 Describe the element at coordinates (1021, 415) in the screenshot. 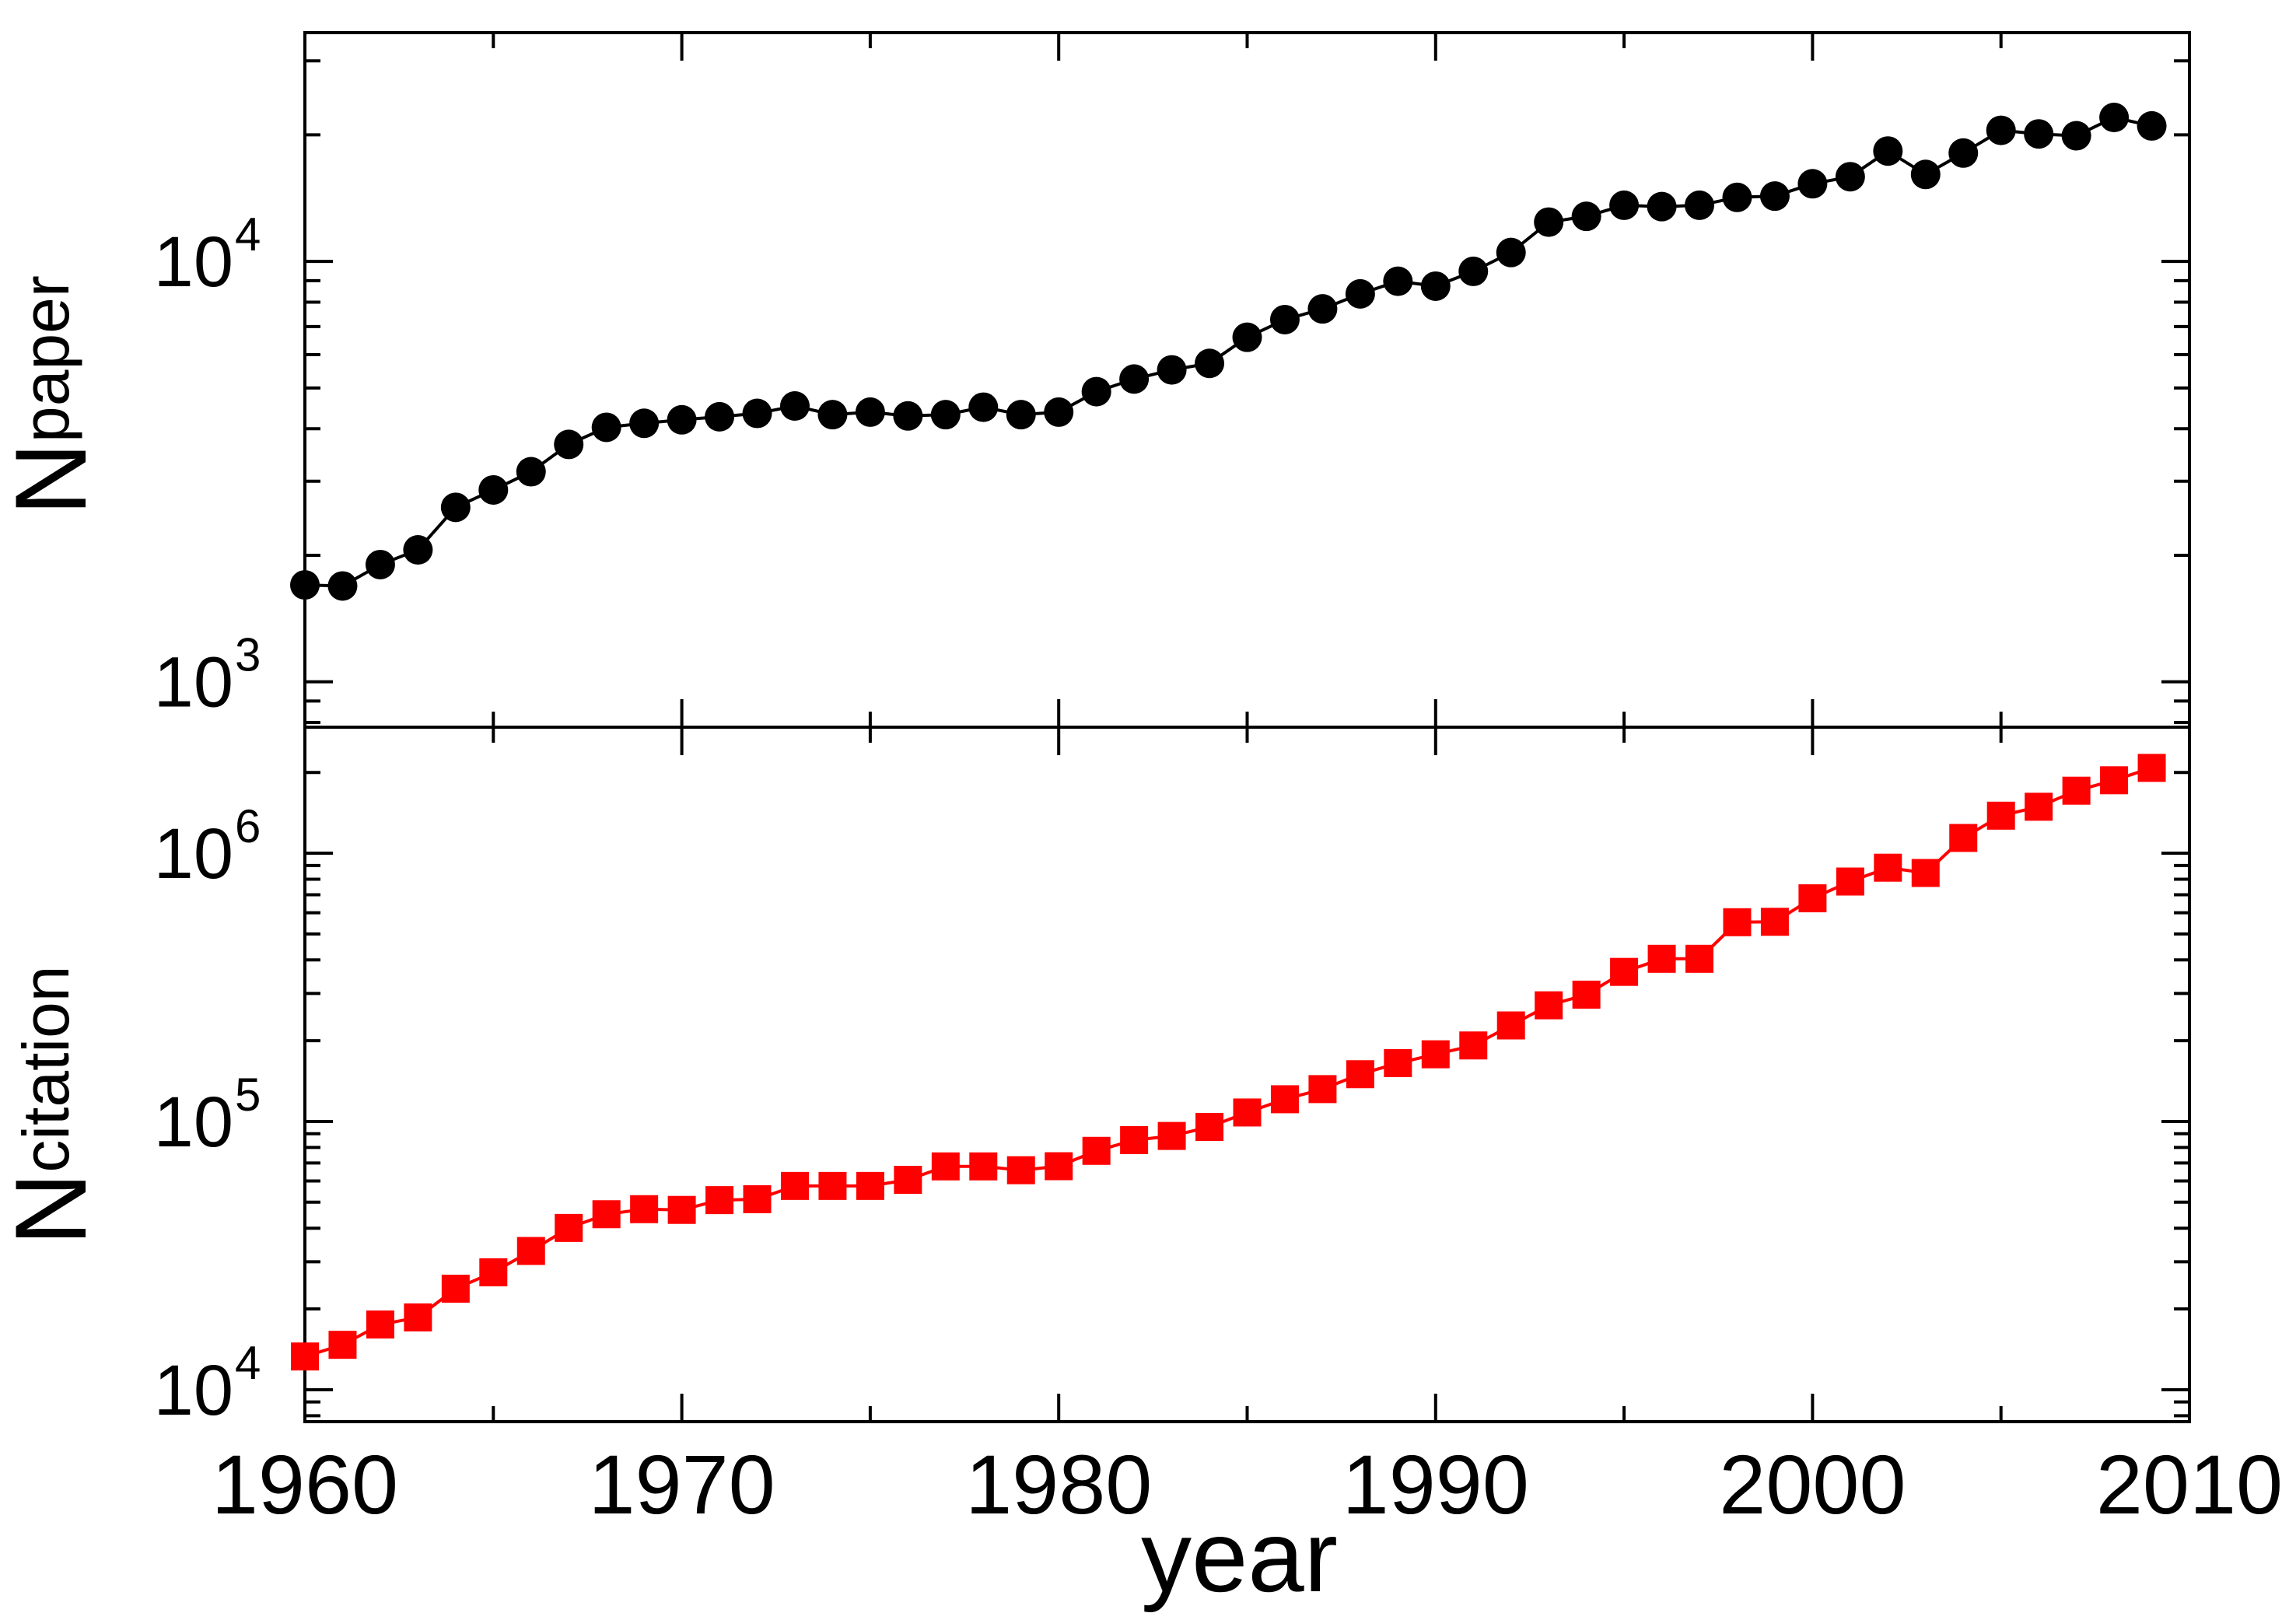

I see `data-point-paper-1979` at that location.